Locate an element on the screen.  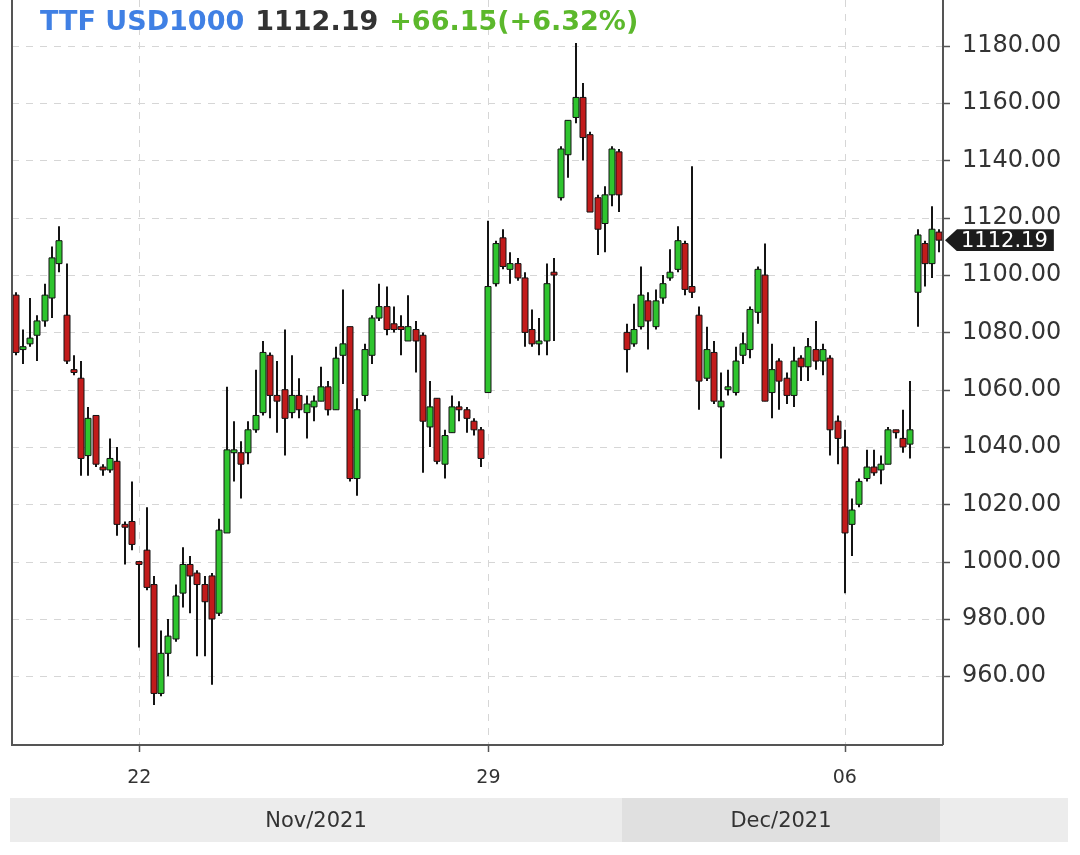
y-tick-label: 1080.00 is located at coordinates (1012, 330).